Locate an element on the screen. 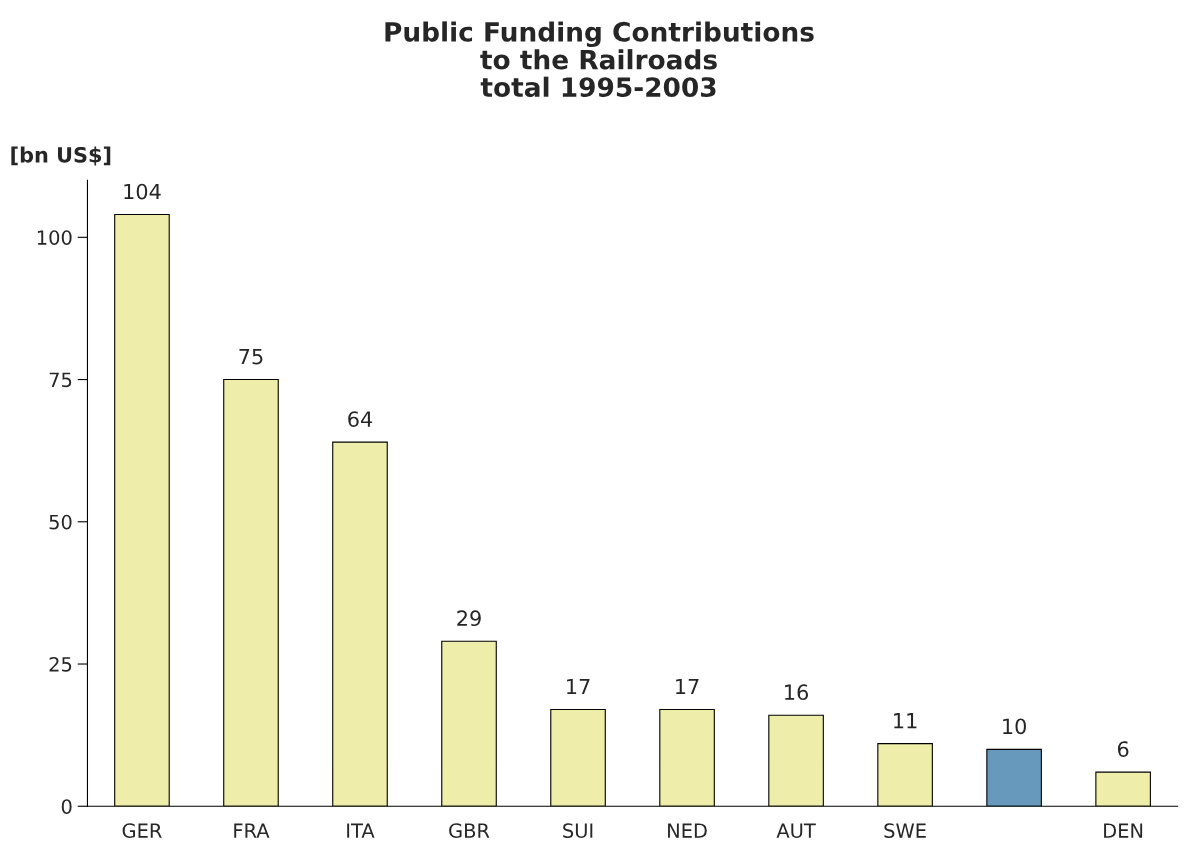 The image size is (1198, 855). y-tick-label: 25 is located at coordinates (60, 664).